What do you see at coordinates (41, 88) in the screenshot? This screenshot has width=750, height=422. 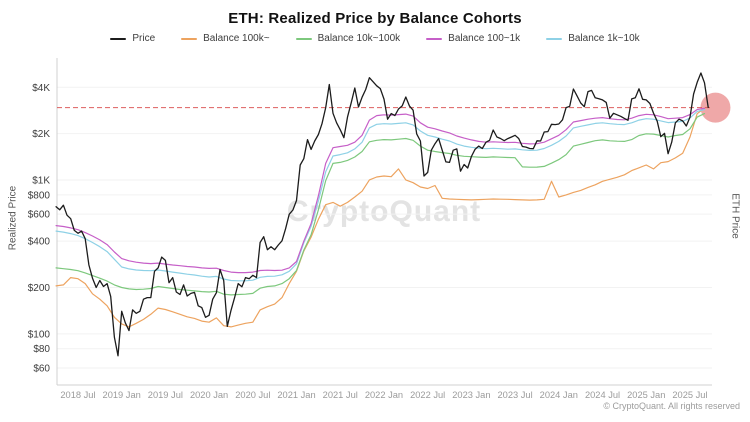 I see `y-tick-label: $4K` at bounding box center [41, 88].